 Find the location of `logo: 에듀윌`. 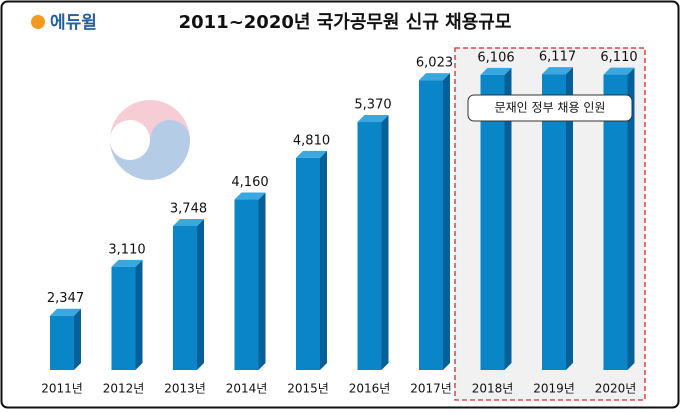

logo: 에듀윌 is located at coordinates (64, 23).